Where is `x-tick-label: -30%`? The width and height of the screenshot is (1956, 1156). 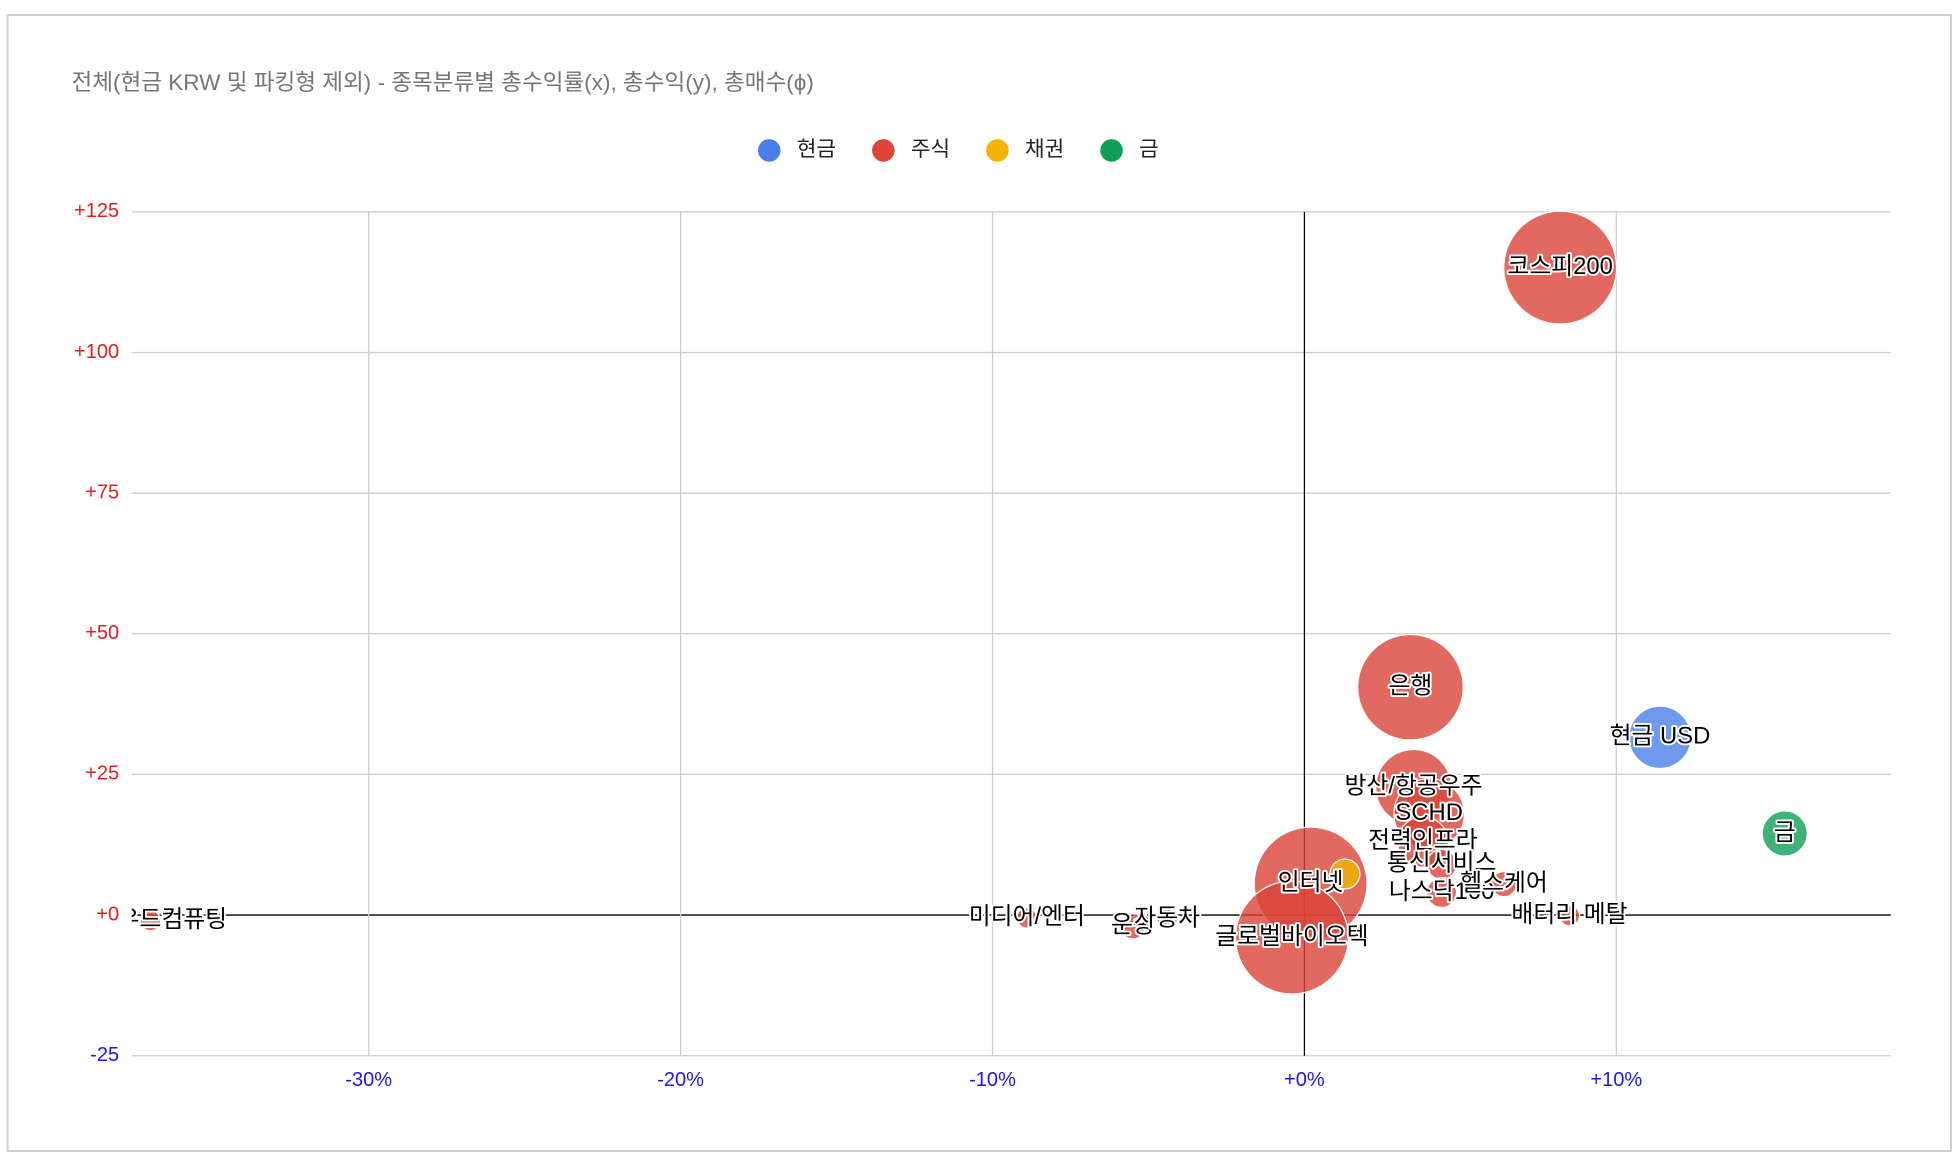 x-tick-label: -30% is located at coordinates (368, 1080).